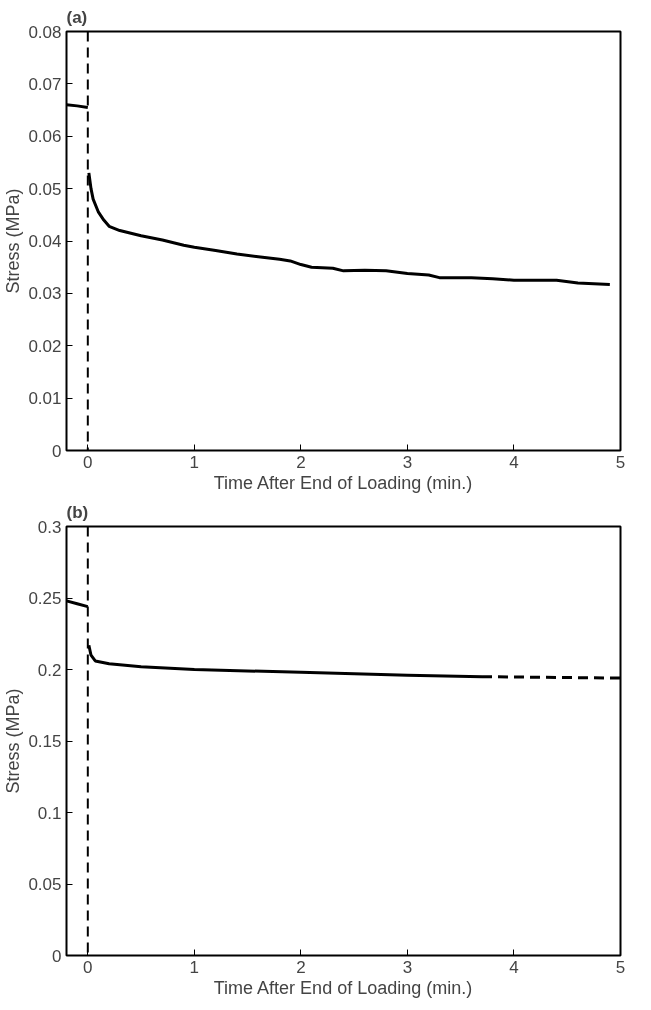 This screenshot has height=1010, width=651. Describe the element at coordinates (77, 512) in the screenshot. I see `chart-title: (b)` at that location.